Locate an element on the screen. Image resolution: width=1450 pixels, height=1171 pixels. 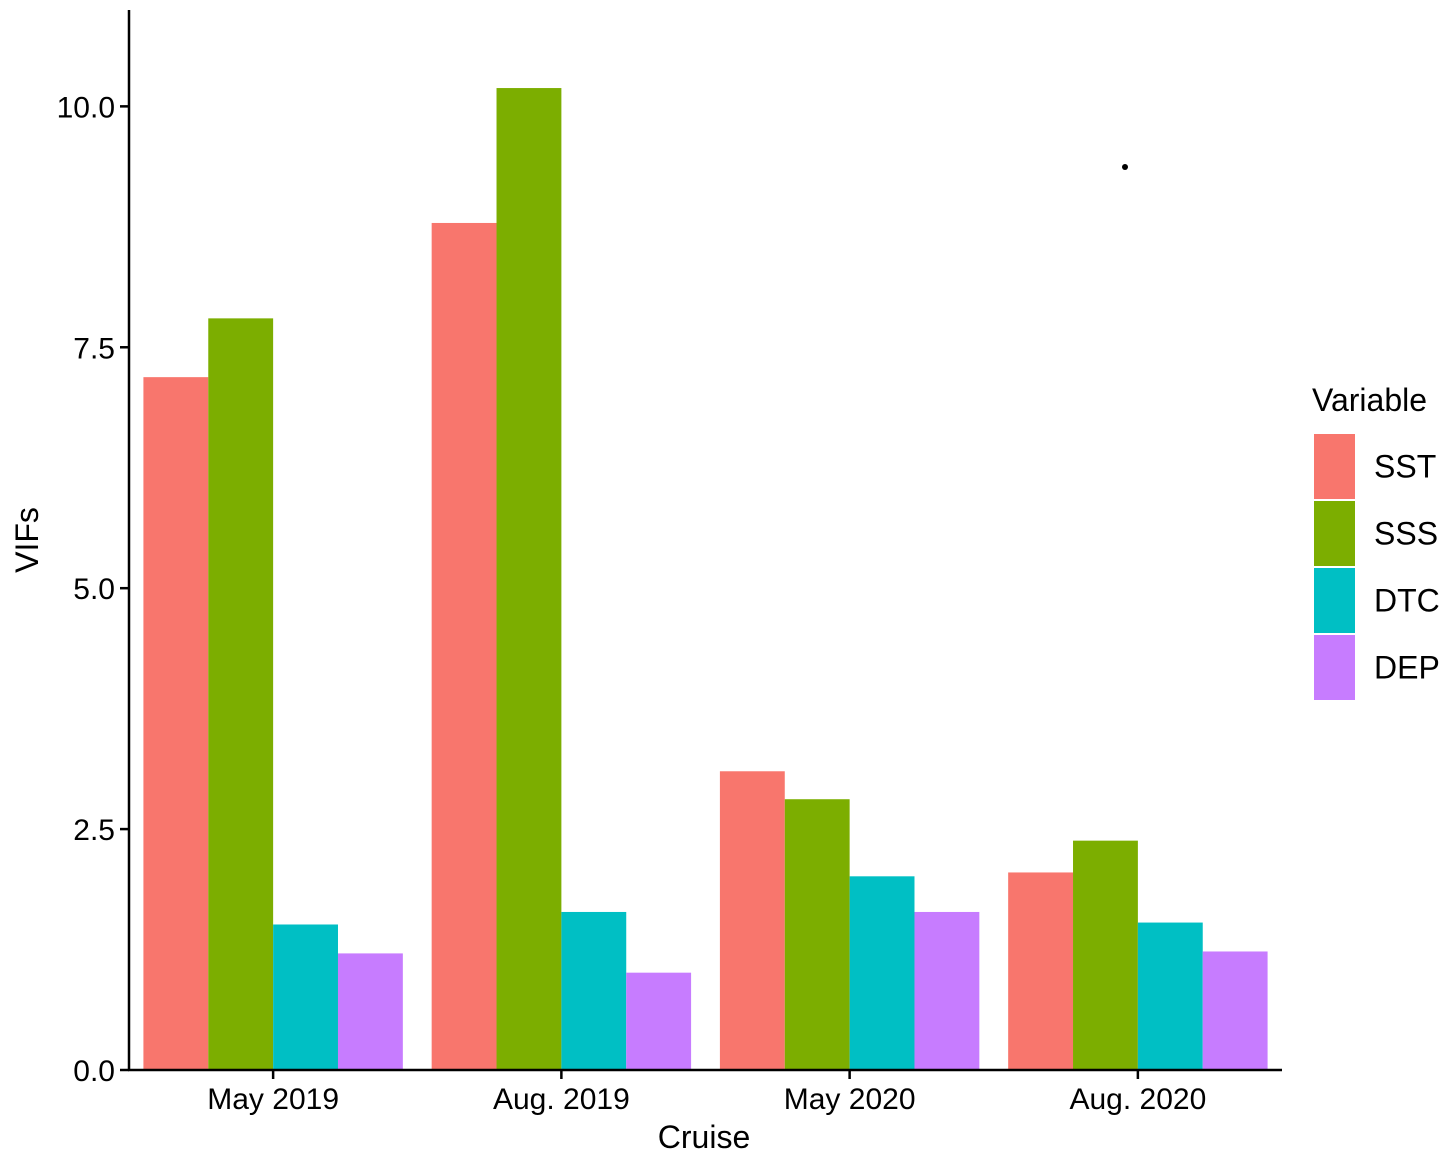
legend-label-dep: DEP is located at coordinates (1407, 668).